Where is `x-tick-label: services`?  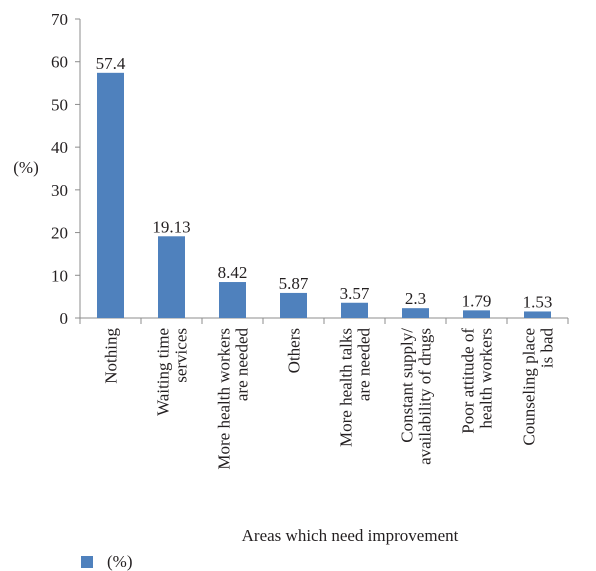 x-tick-label: services is located at coordinates (181, 355).